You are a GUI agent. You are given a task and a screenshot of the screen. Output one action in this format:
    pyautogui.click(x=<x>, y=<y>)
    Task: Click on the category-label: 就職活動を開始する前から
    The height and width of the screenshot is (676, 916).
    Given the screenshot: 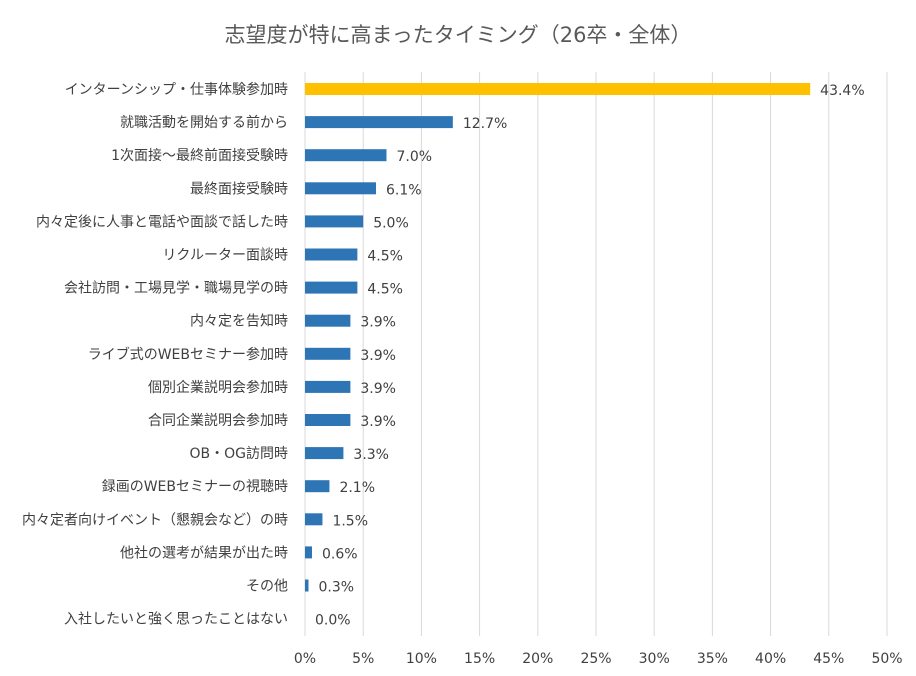 What is the action you would take?
    pyautogui.click(x=204, y=122)
    